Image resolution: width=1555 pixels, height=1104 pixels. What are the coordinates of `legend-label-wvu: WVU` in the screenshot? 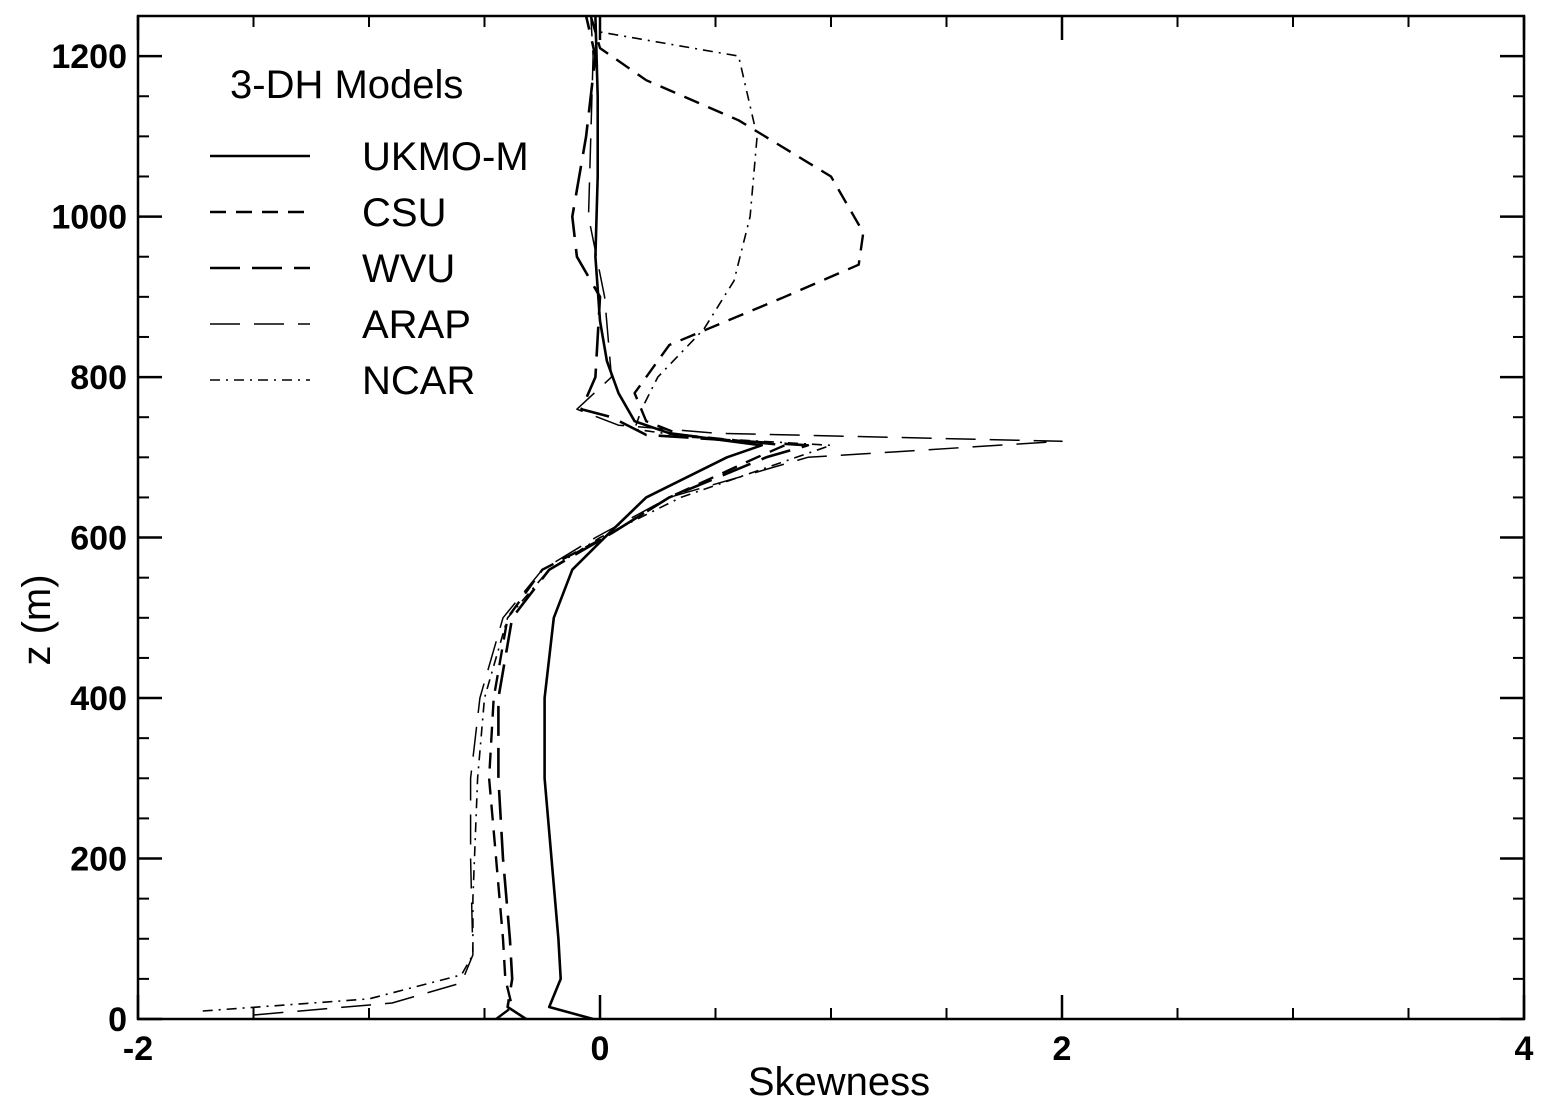 It's located at (408, 269).